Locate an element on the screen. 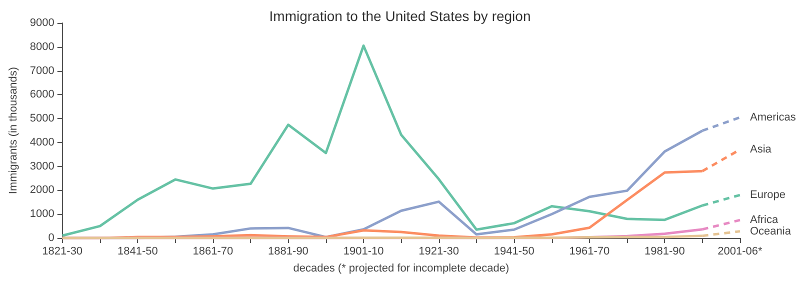 The width and height of the screenshot is (800, 300). x-tick-label: 1881-90 is located at coordinates (288, 252).